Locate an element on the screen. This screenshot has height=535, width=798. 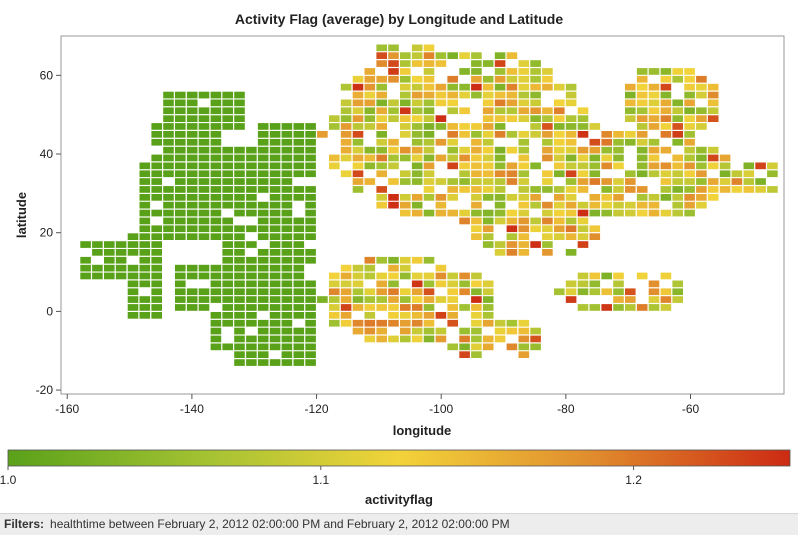
x-axis: -160 -140 -120 -100 -80 -60 is located at coordinates (377, 405).